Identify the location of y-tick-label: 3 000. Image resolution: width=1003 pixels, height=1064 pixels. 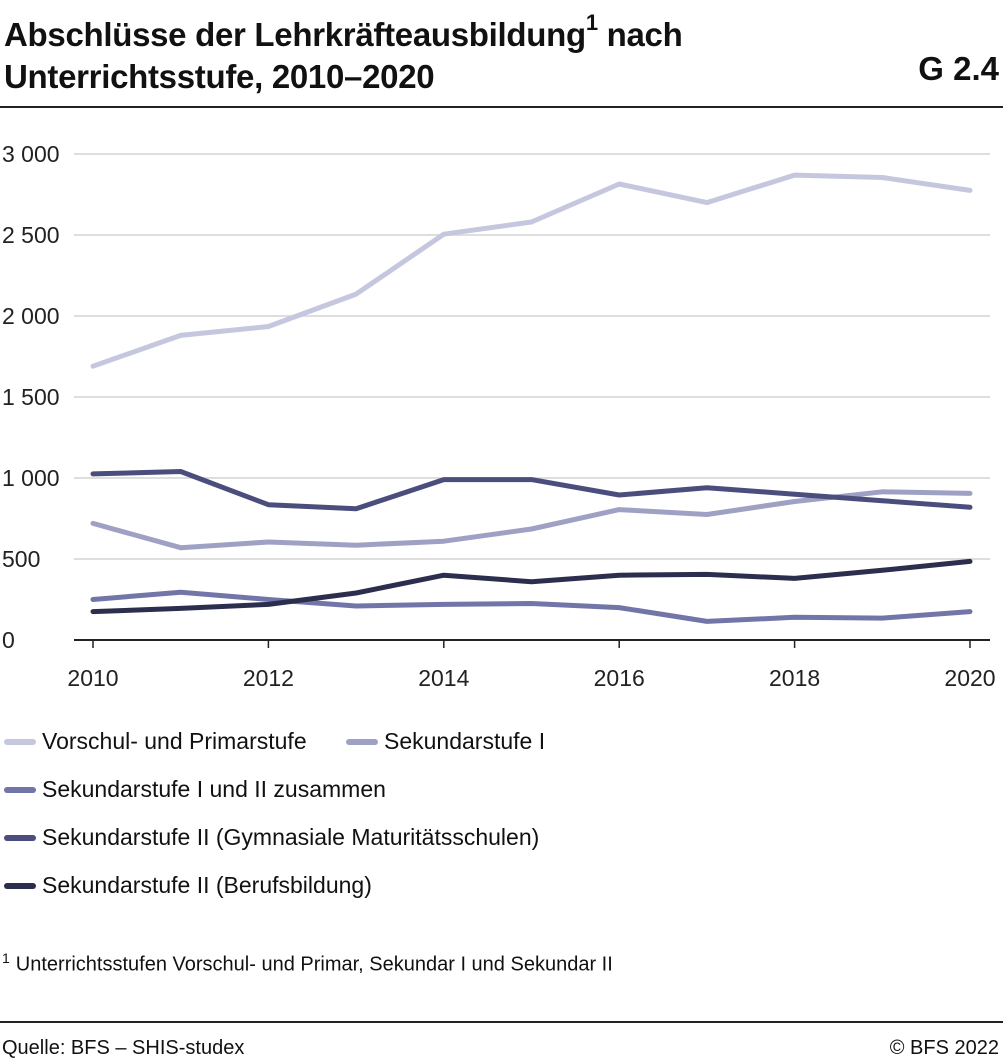
(31, 154).